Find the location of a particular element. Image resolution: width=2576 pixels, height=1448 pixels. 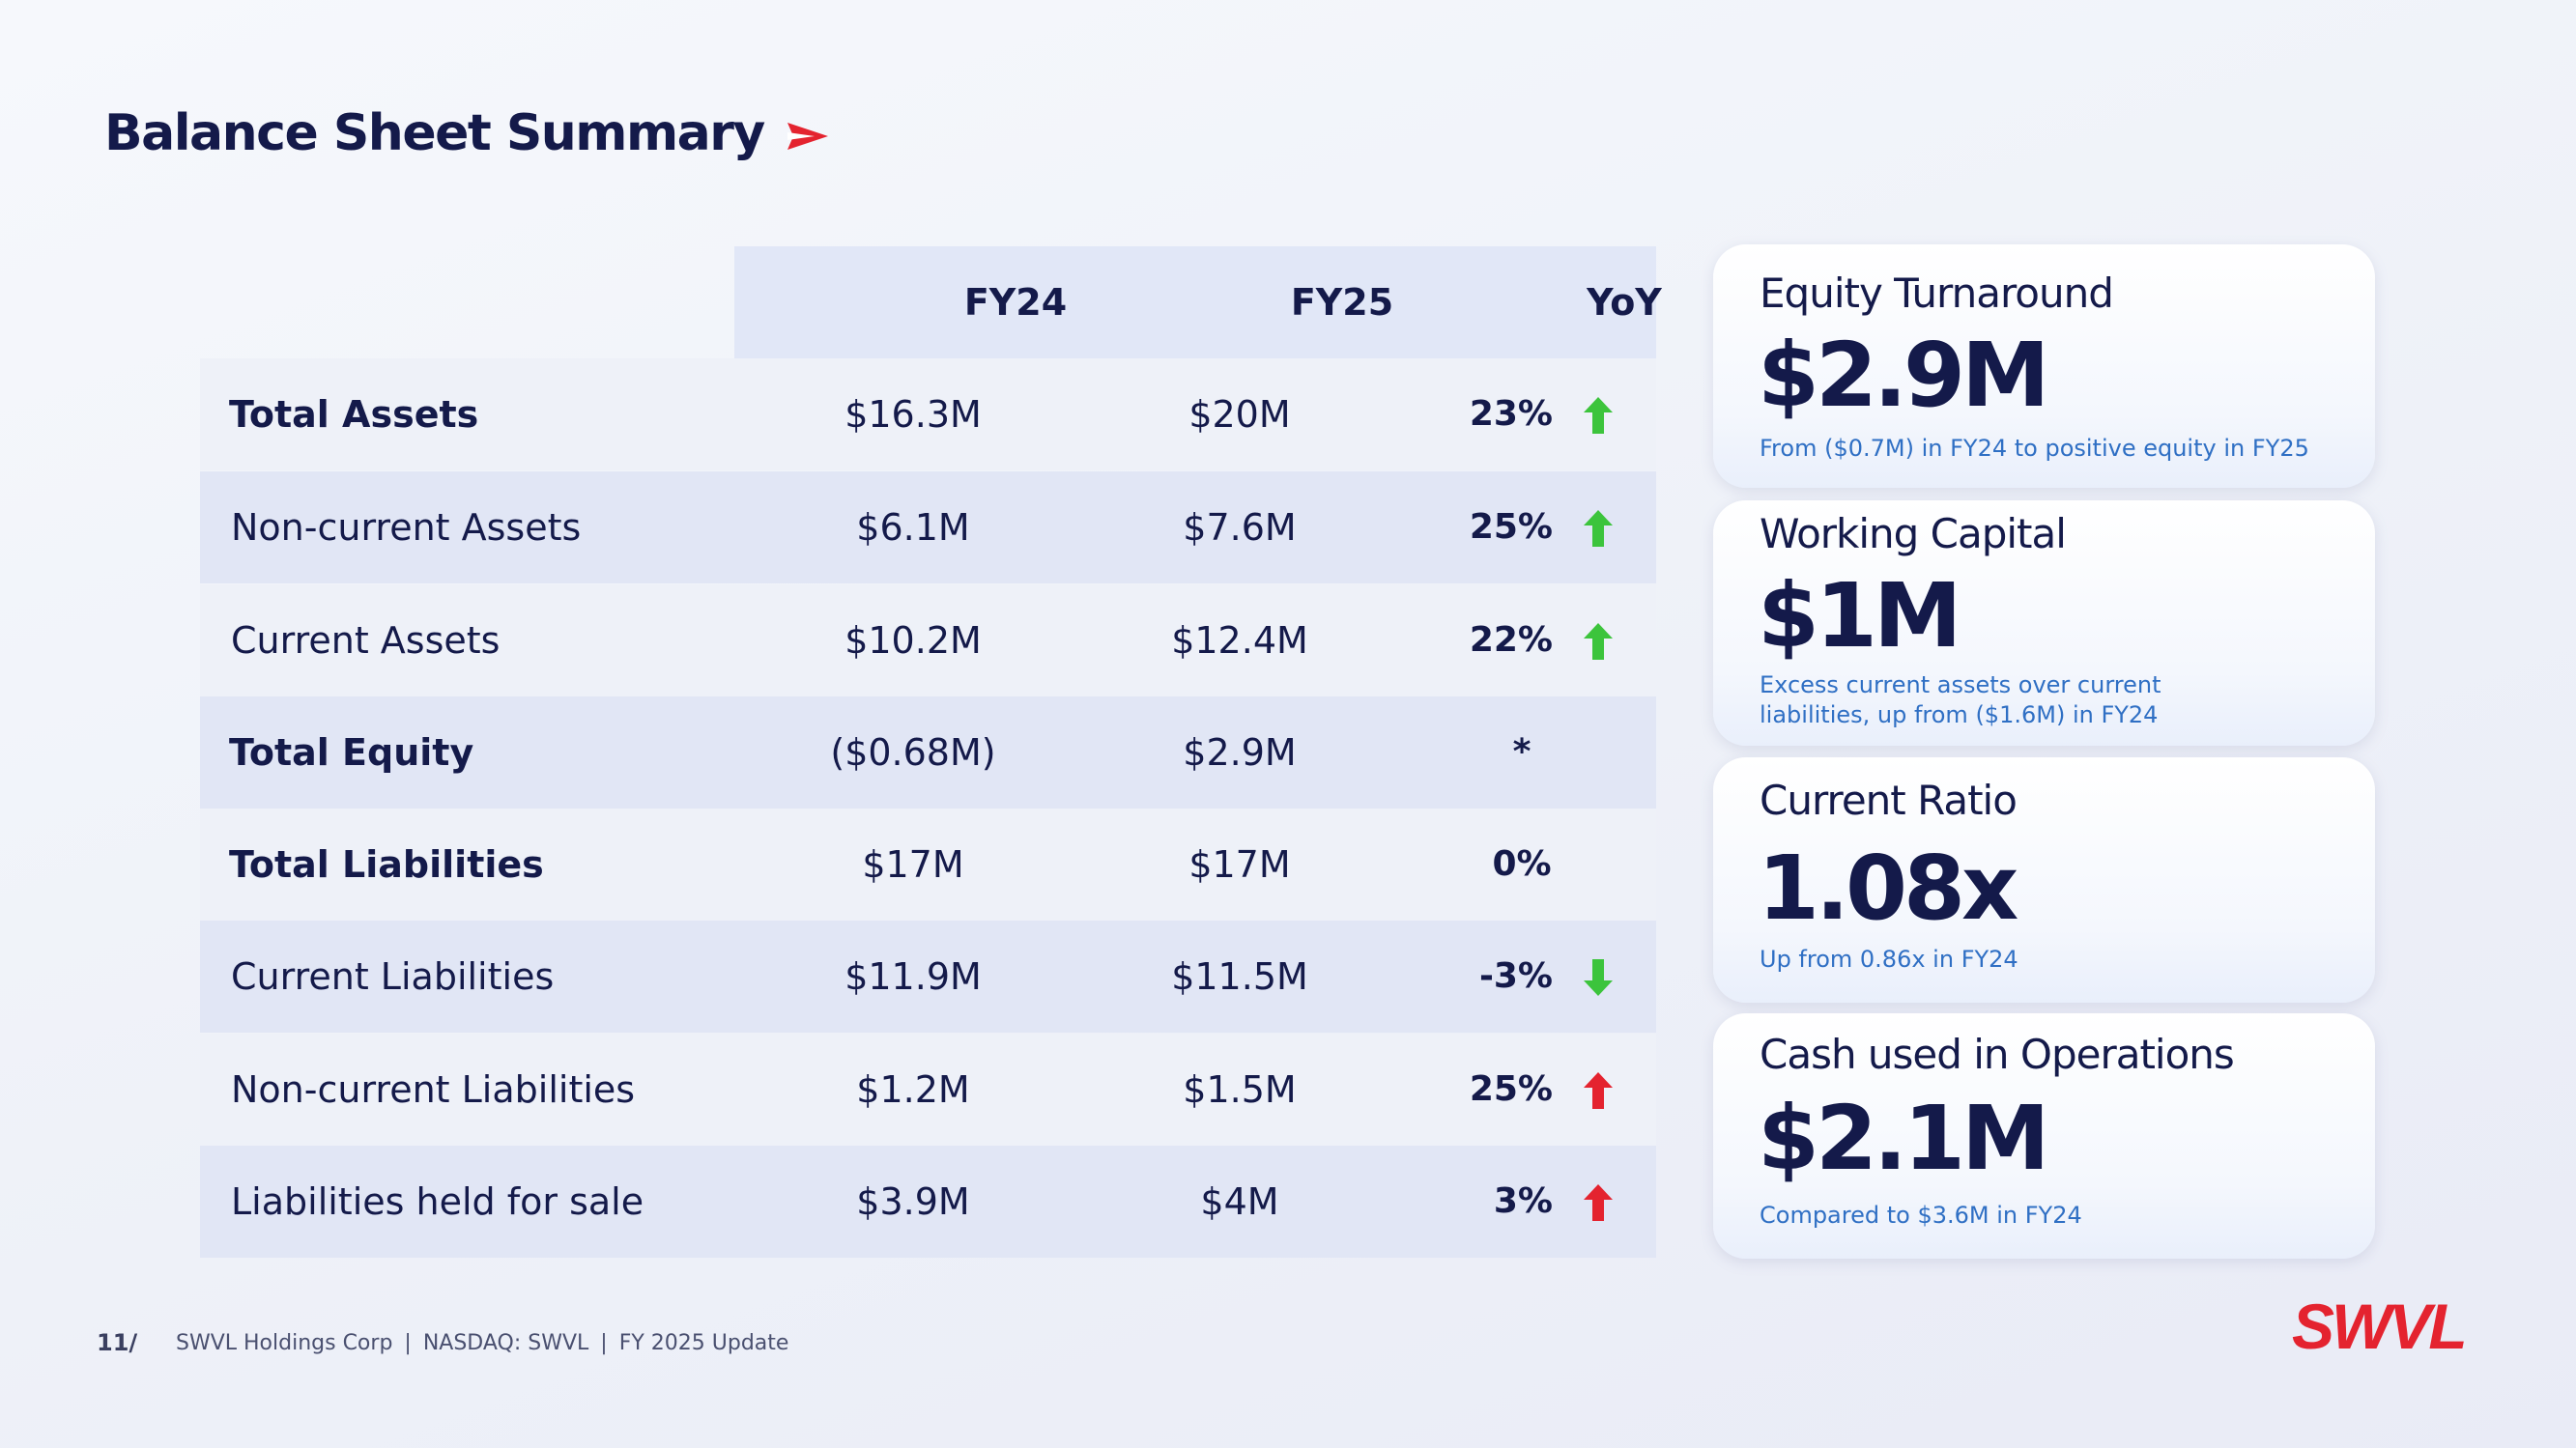

table-row: Total Equity ($0.68M) $2.9M * is located at coordinates (928, 752).